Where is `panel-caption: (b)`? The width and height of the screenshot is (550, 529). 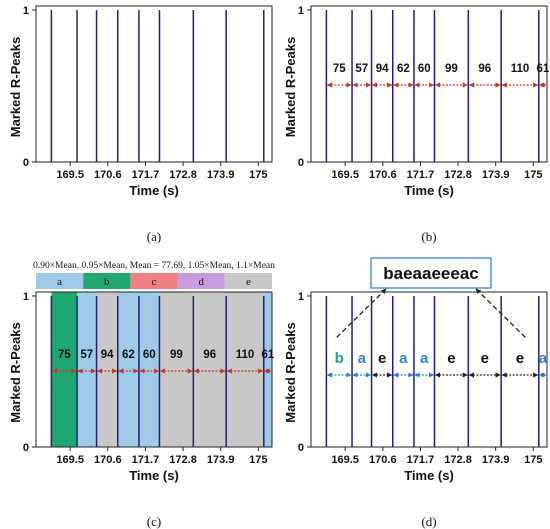 panel-caption: (b) is located at coordinates (428, 236).